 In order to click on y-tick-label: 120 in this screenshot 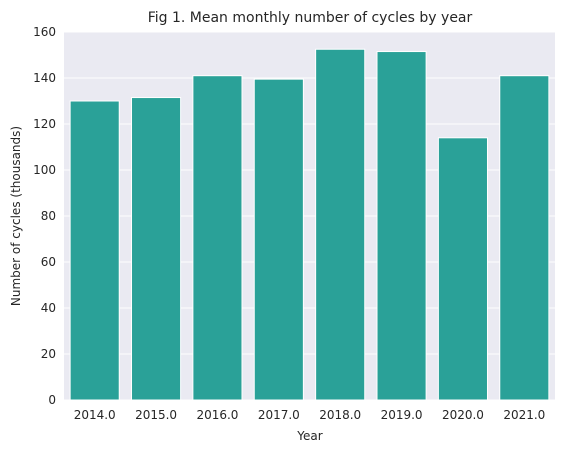, I will do `click(44, 124)`.